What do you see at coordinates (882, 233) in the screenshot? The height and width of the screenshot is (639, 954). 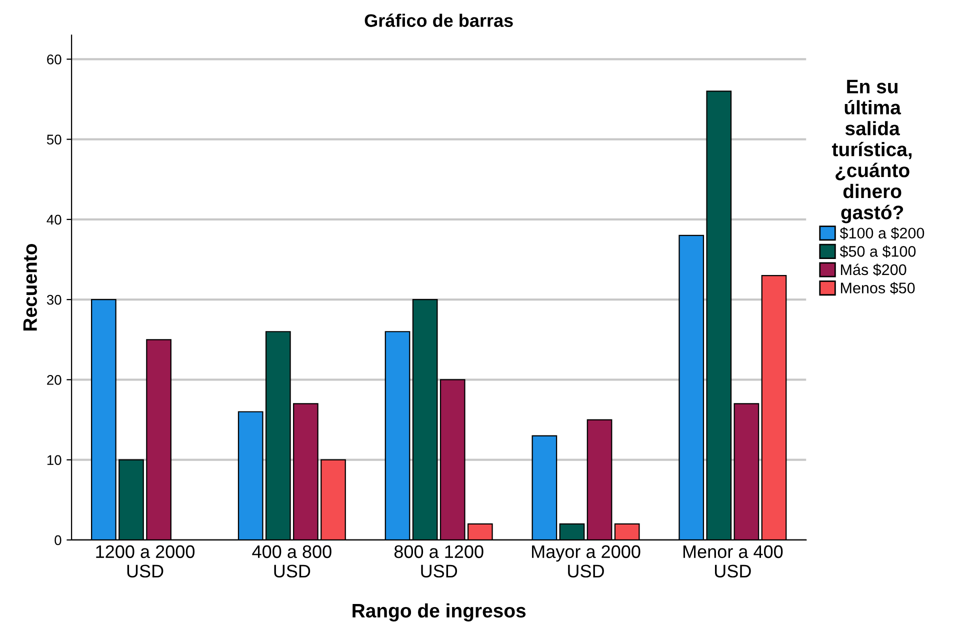 I see `legend-label: $100 a $200` at bounding box center [882, 233].